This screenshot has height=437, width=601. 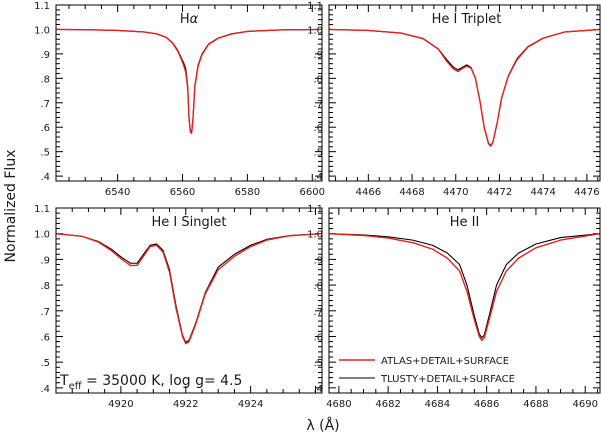 I want to click on x-tick-label: 4684, so click(x=437, y=404).